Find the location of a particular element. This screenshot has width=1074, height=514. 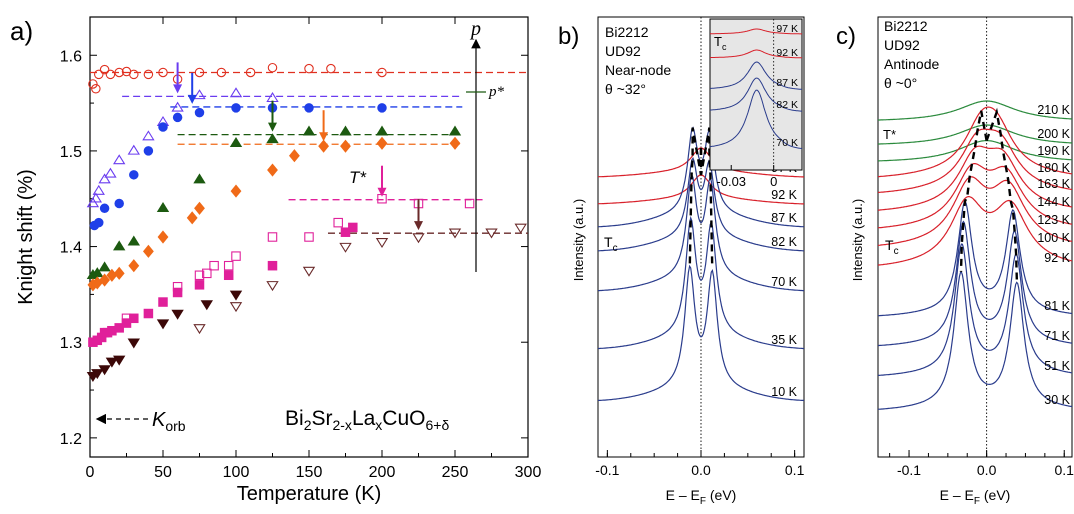

tstar-arrows is located at coordinates (298, 146).